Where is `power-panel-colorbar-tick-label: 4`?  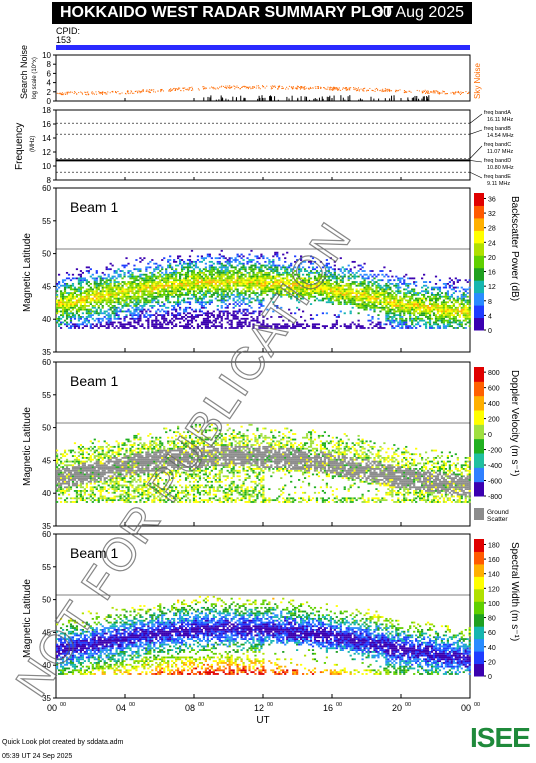
power-panel-colorbar-tick-label: 4 is located at coordinates (490, 316).